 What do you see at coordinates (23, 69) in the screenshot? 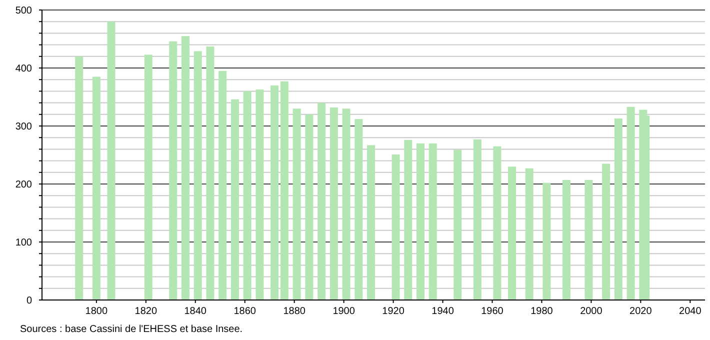
I see `y-tick-label: 400` at bounding box center [23, 69].